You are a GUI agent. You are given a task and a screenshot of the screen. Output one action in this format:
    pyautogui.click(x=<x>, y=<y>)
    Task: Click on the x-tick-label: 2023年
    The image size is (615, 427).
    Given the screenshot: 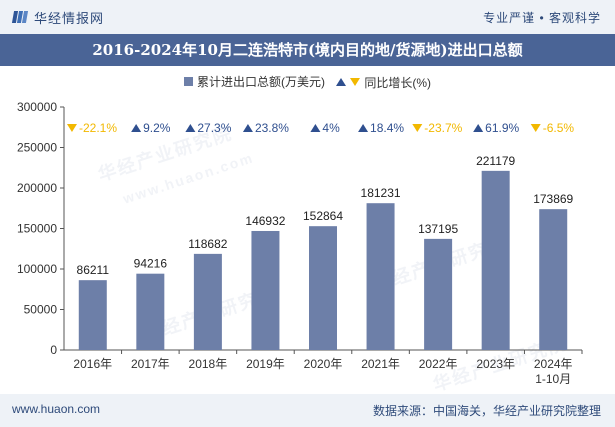 What is the action you would take?
    pyautogui.click(x=495, y=364)
    